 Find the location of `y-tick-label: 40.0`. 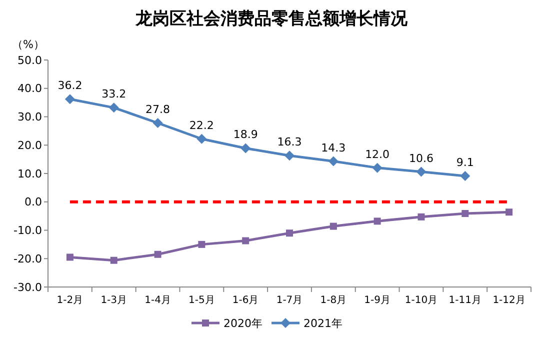

y-tick-label: 40.0 is located at coordinates (30, 89).